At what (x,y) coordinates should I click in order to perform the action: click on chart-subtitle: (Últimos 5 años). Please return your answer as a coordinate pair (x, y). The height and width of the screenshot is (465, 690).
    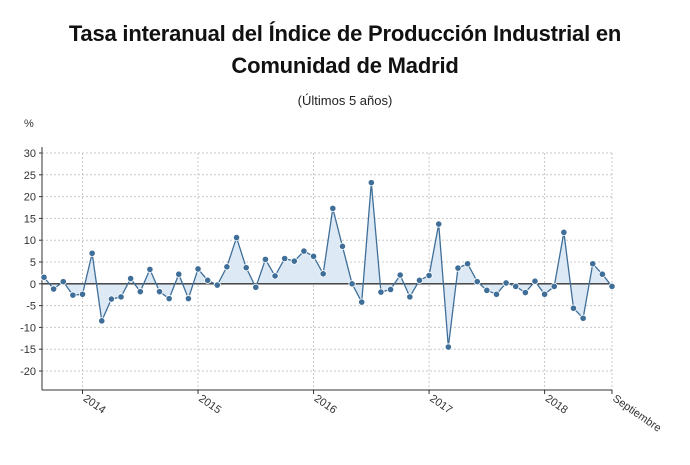
    Looking at the image, I should click on (345, 100).